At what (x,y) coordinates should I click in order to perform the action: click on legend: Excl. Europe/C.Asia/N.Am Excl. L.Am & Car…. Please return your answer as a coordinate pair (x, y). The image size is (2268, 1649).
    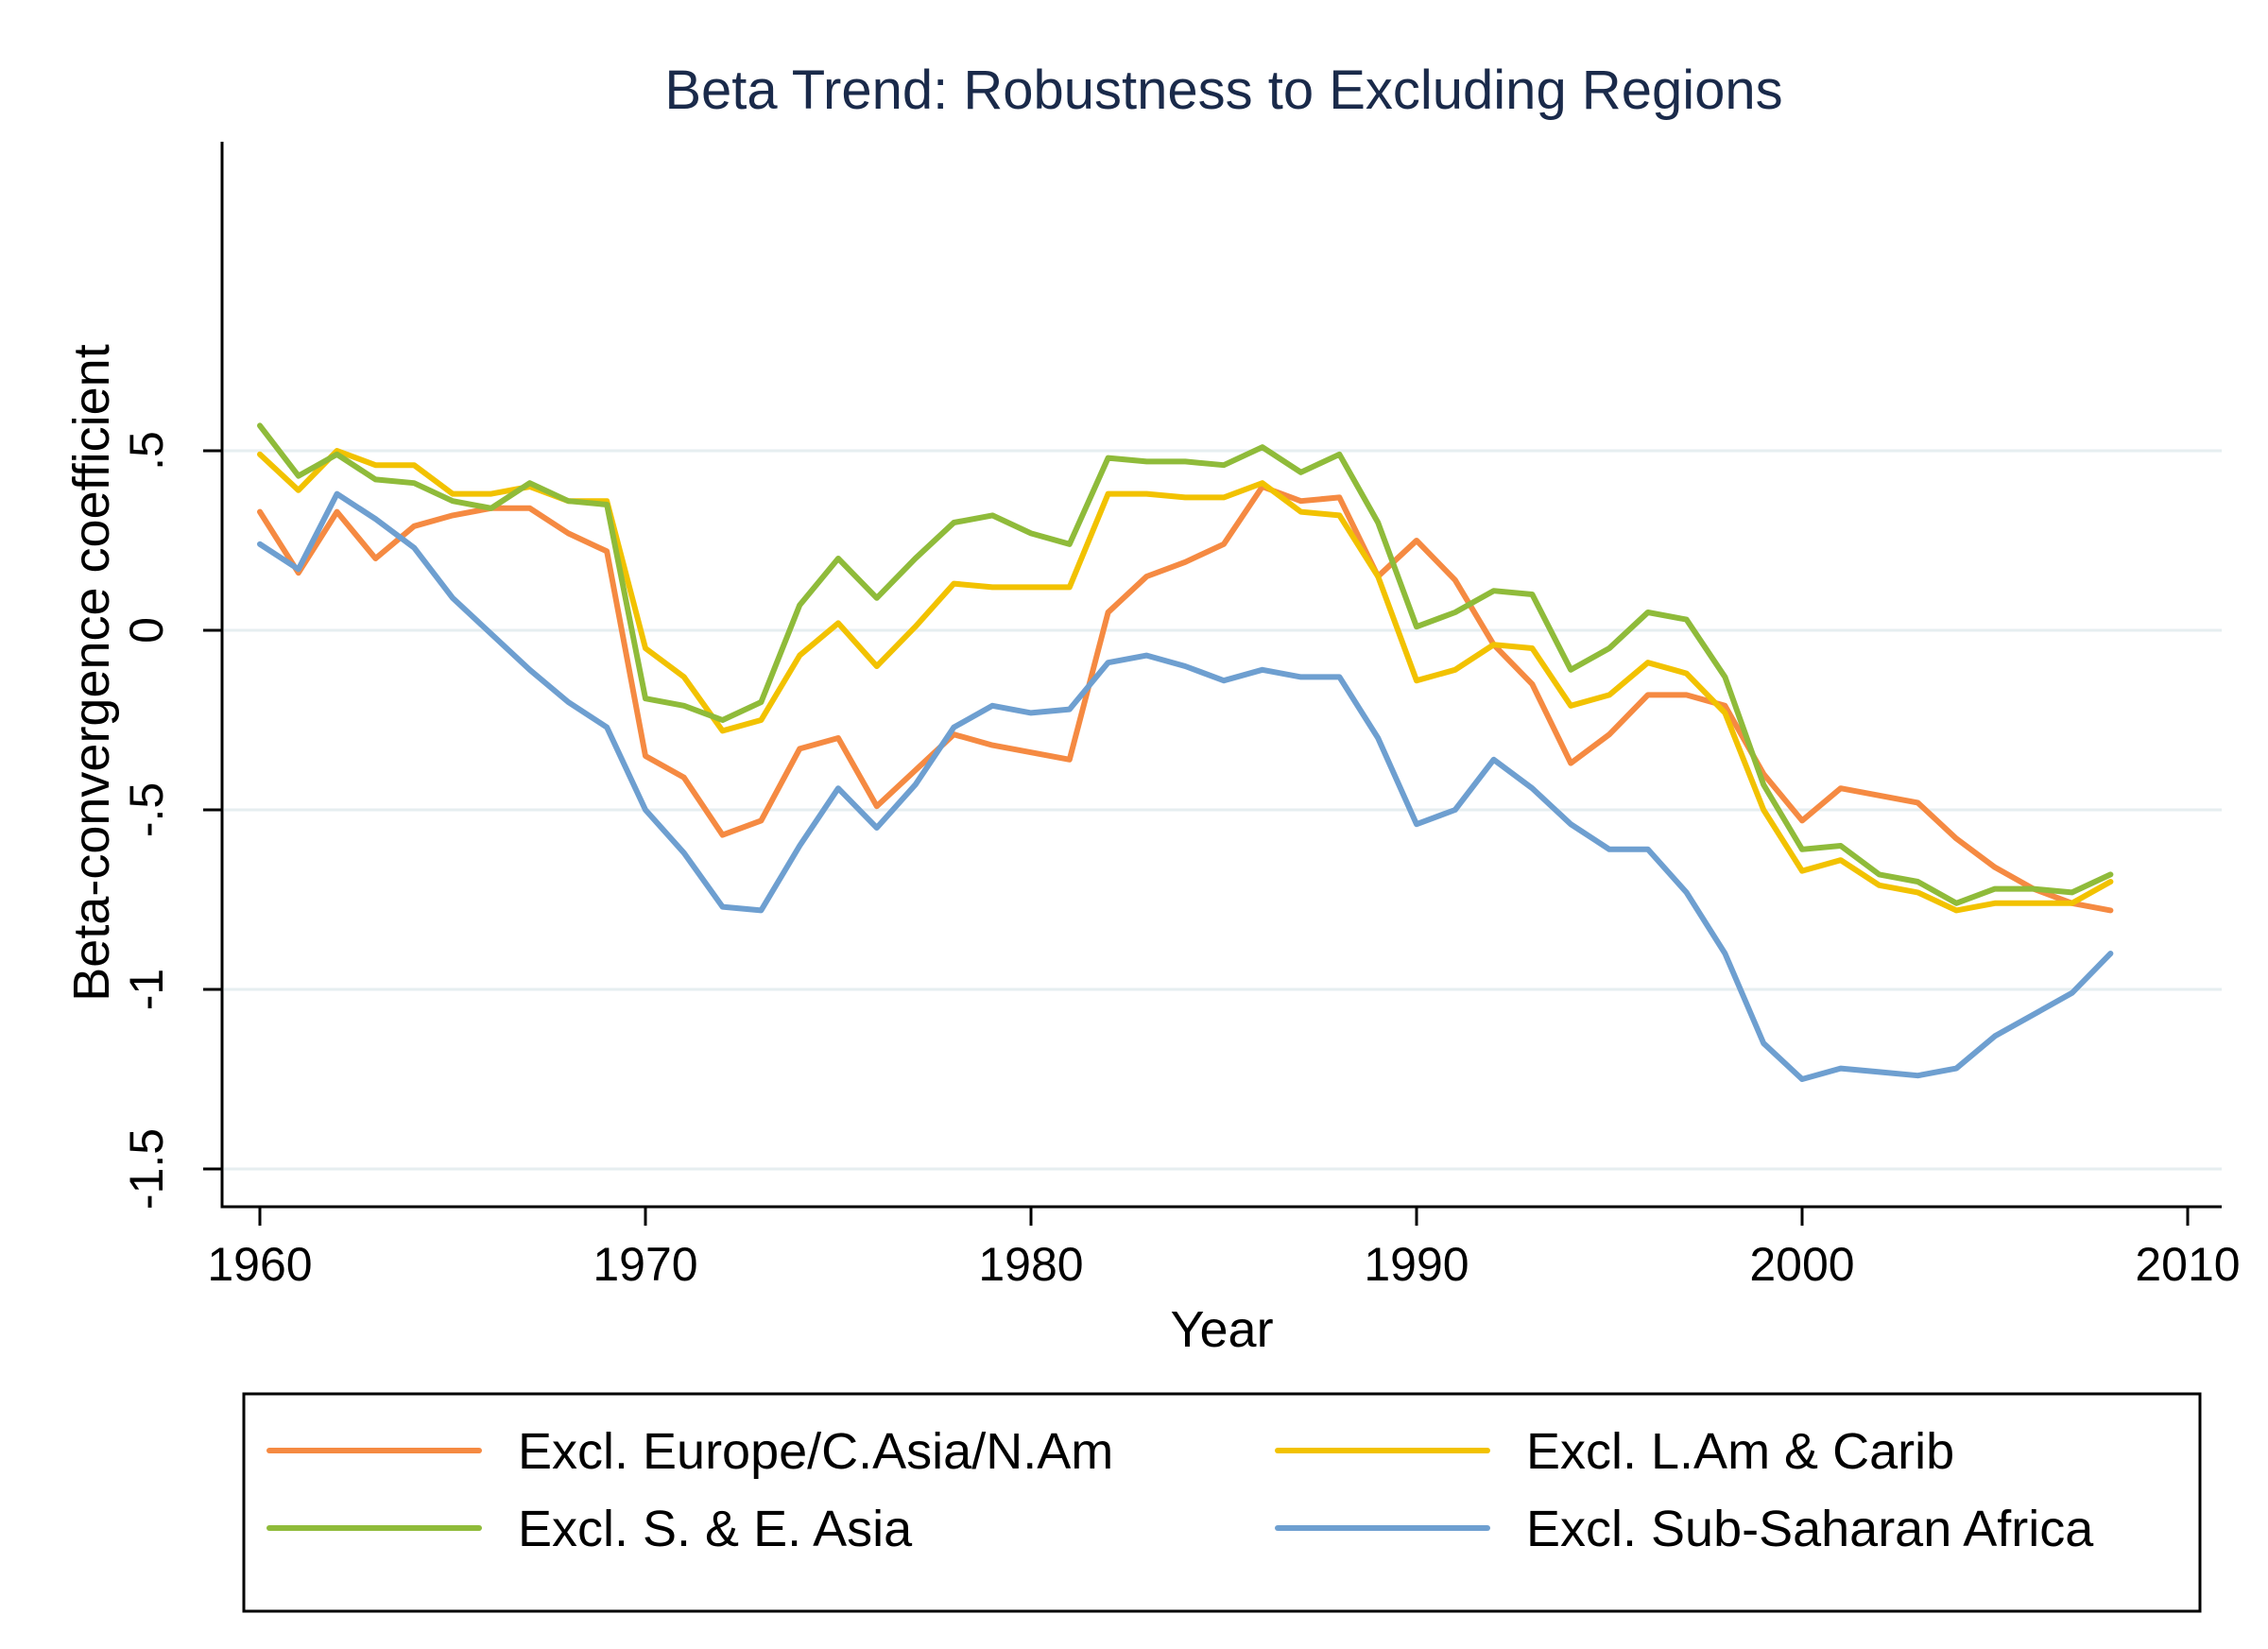
    Looking at the image, I should click on (1222, 1503).